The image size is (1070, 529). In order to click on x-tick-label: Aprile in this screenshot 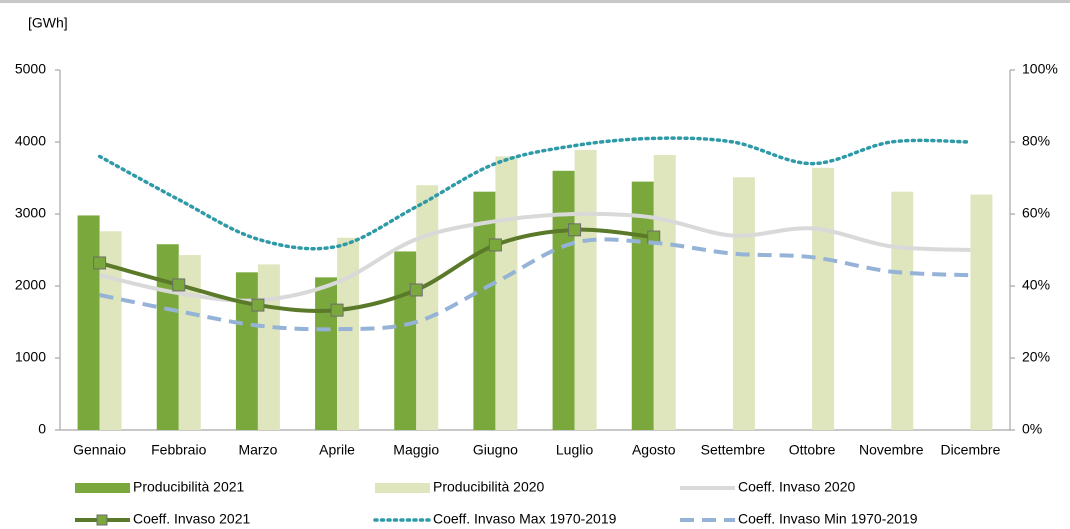, I will do `click(337, 450)`.